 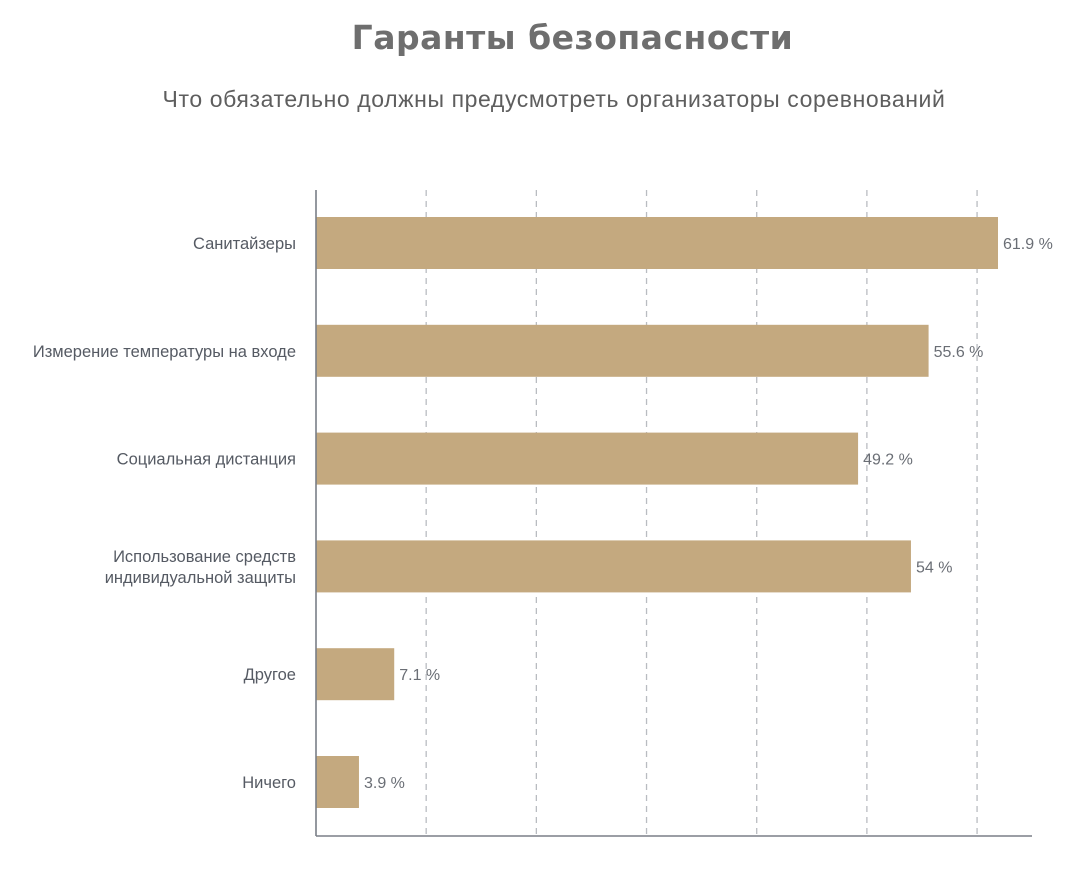 I want to click on category-label-3-0: Использование средств, so click(x=204, y=557).